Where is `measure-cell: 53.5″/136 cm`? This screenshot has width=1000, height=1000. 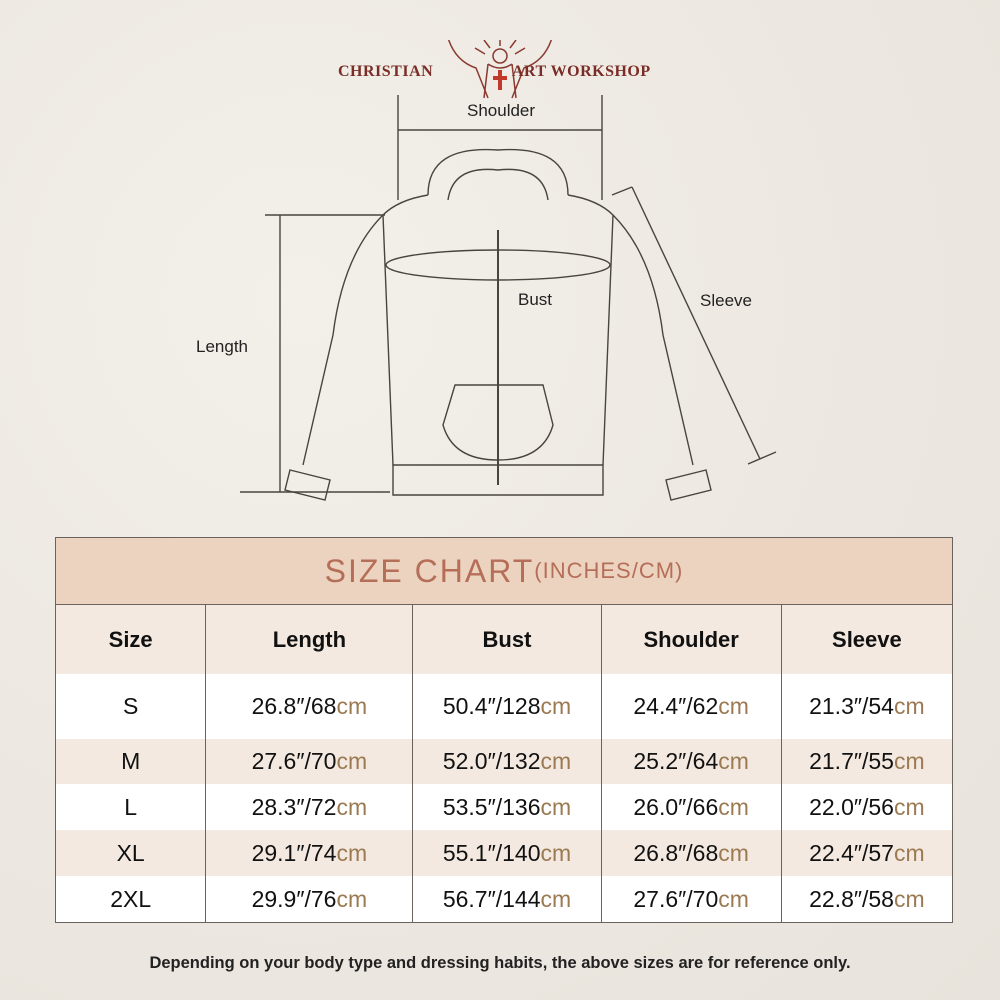
measure-cell: 53.5″/136 cm is located at coordinates (506, 807).